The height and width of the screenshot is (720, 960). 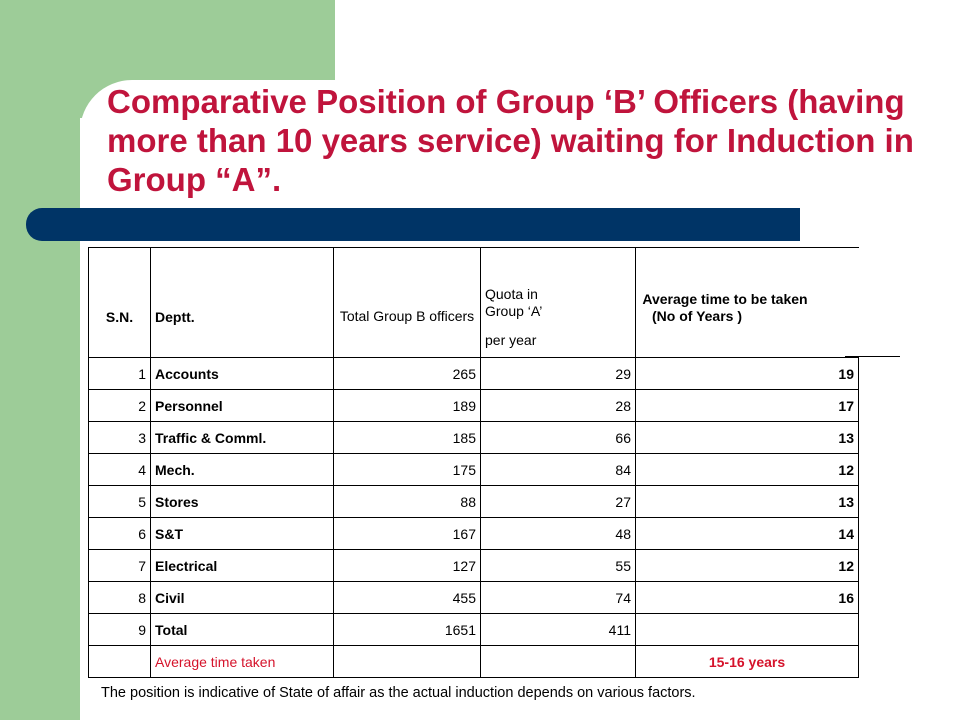 What do you see at coordinates (407, 437) in the screenshot?
I see `cell-total: 185` at bounding box center [407, 437].